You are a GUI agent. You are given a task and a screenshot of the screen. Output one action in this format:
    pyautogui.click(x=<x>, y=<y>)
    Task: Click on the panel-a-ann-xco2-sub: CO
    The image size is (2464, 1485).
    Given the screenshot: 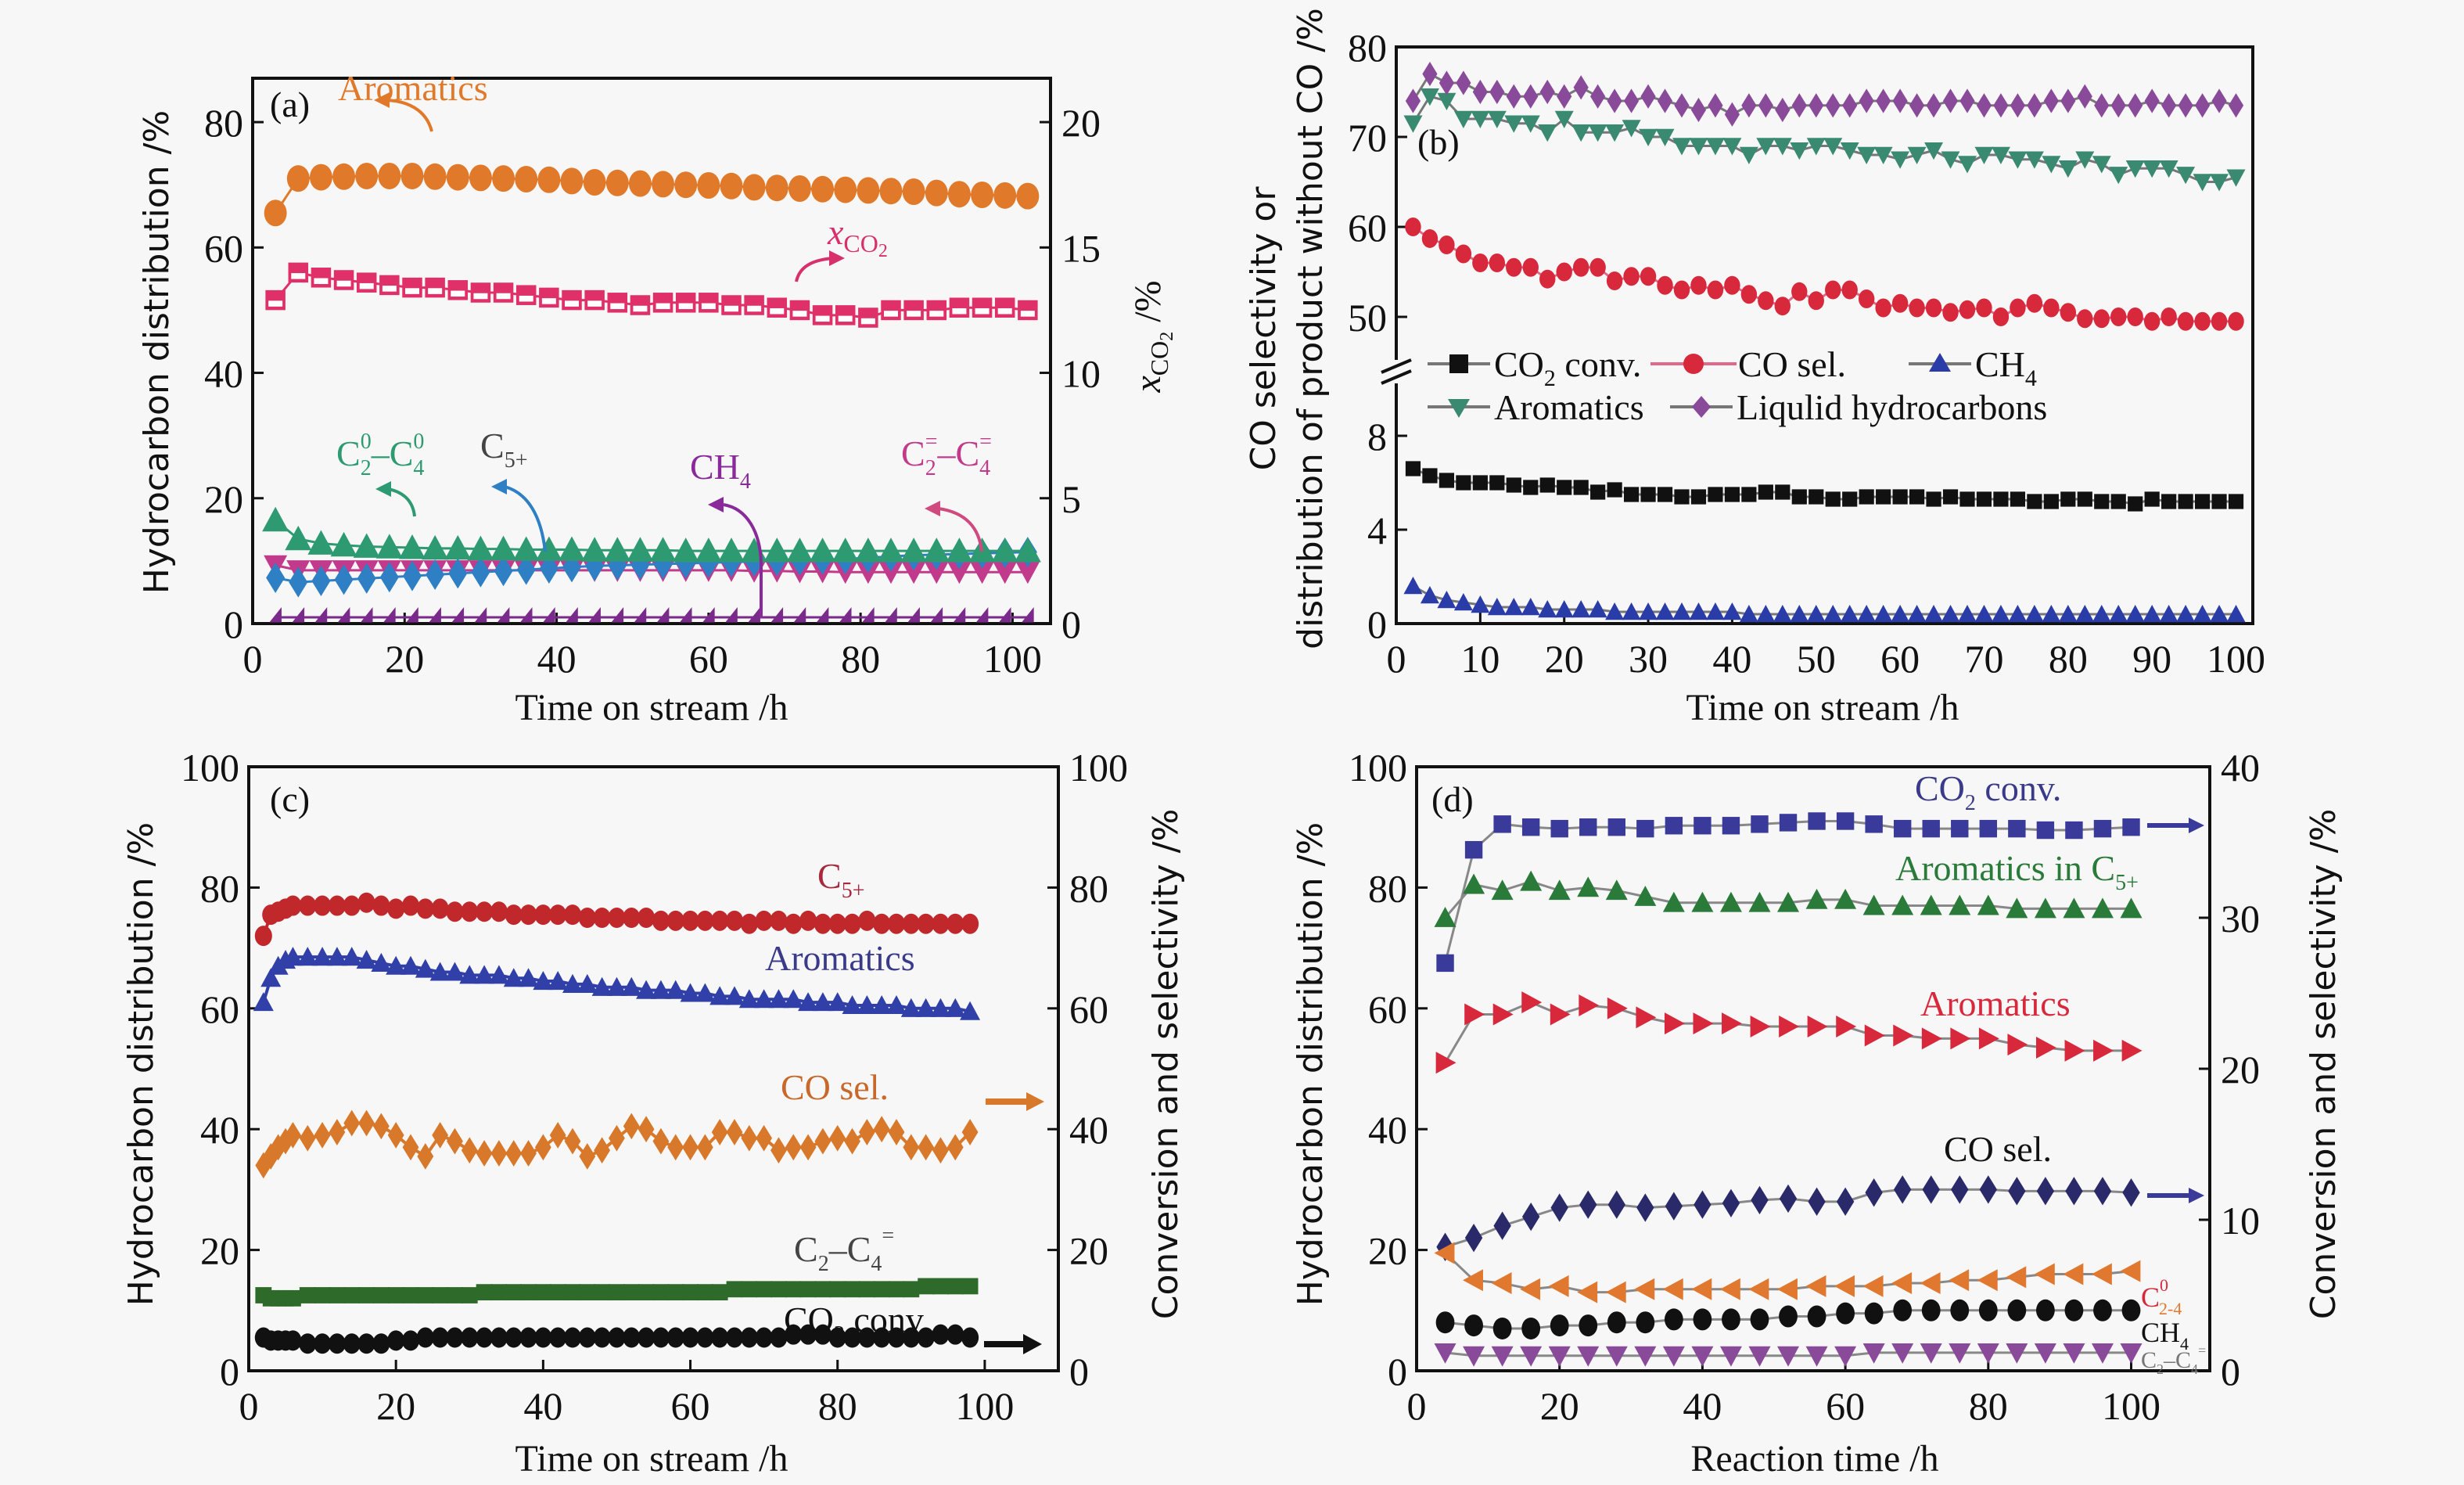 What is the action you would take?
    pyautogui.click(x=861, y=243)
    